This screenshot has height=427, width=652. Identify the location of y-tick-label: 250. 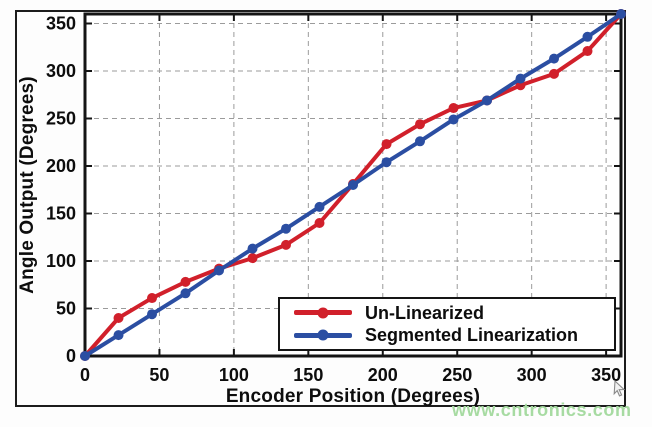
(61, 119).